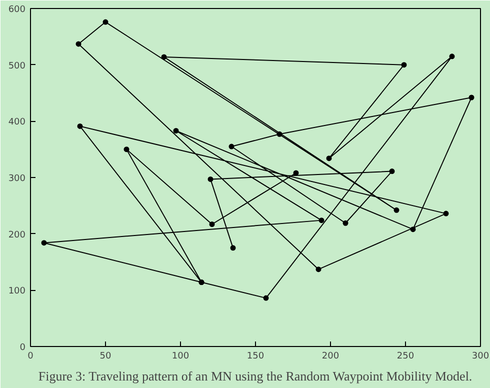 The height and width of the screenshot is (388, 490). Describe the element at coordinates (17, 291) in the screenshot. I see `y-tick-label: 100` at that location.